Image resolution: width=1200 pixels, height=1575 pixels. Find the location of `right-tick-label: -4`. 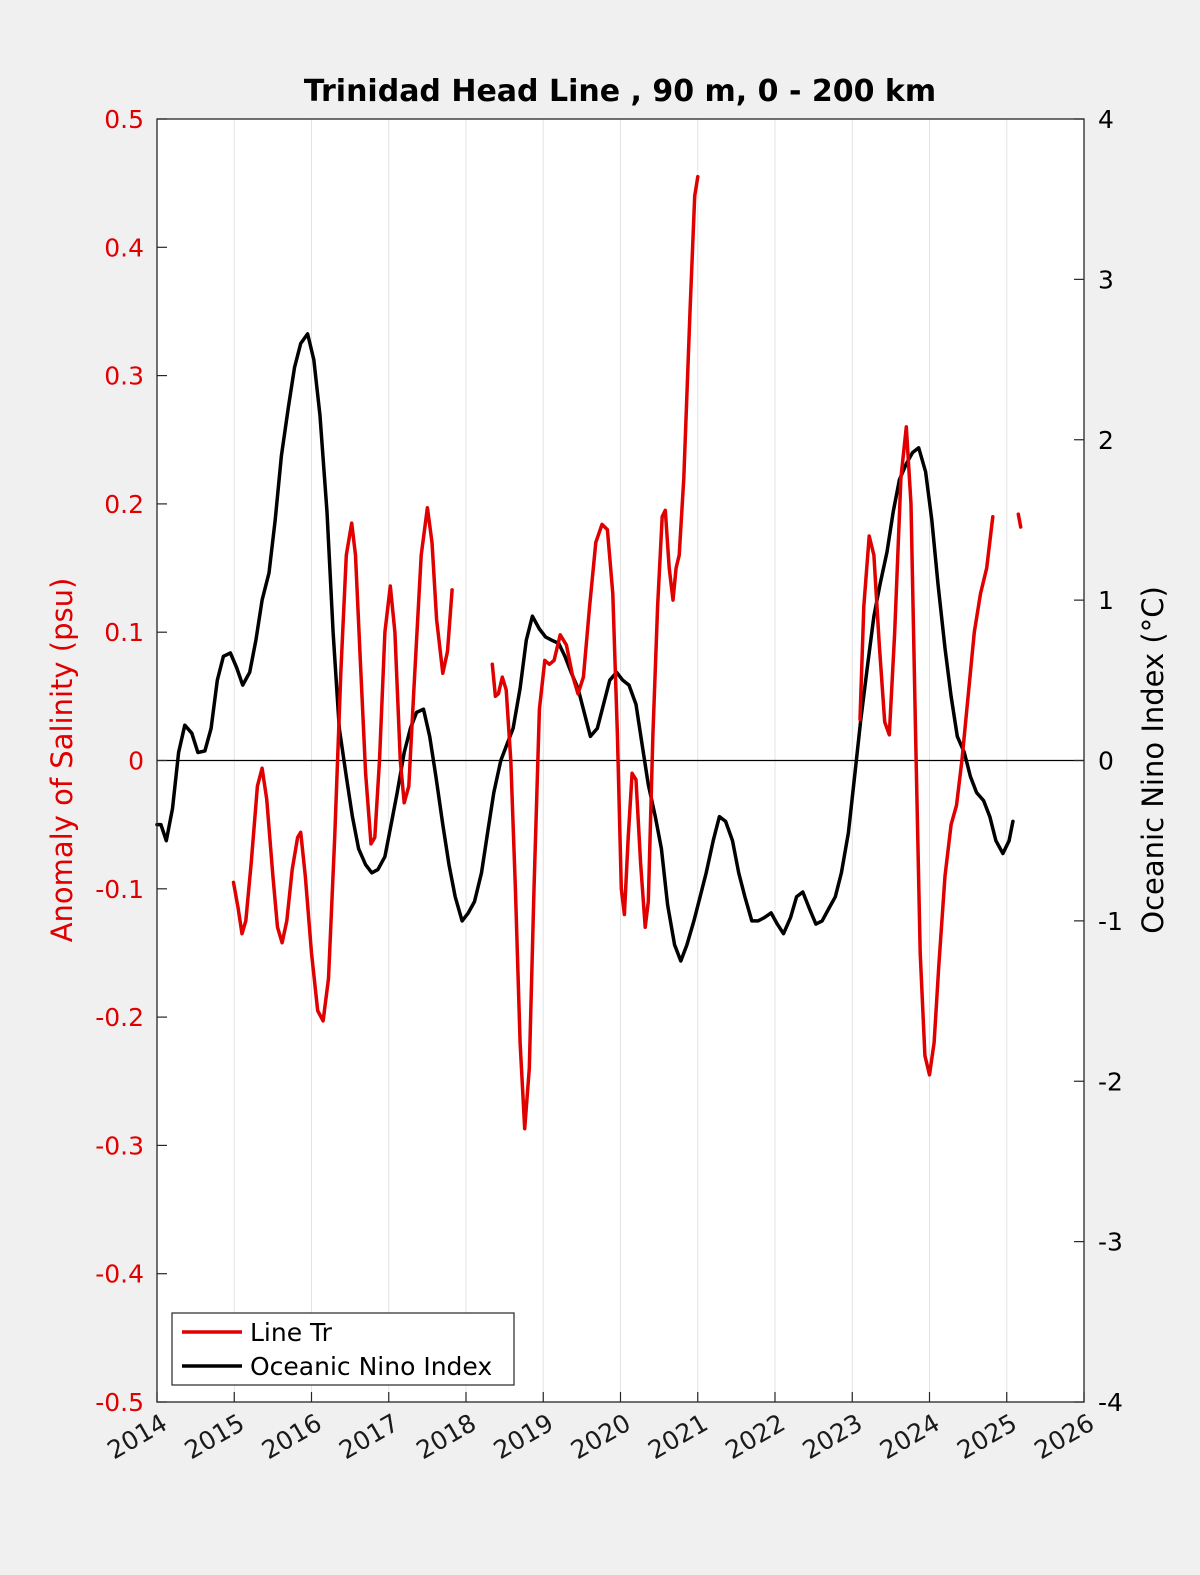

right-tick-label: -4 is located at coordinates (1110, 1402).